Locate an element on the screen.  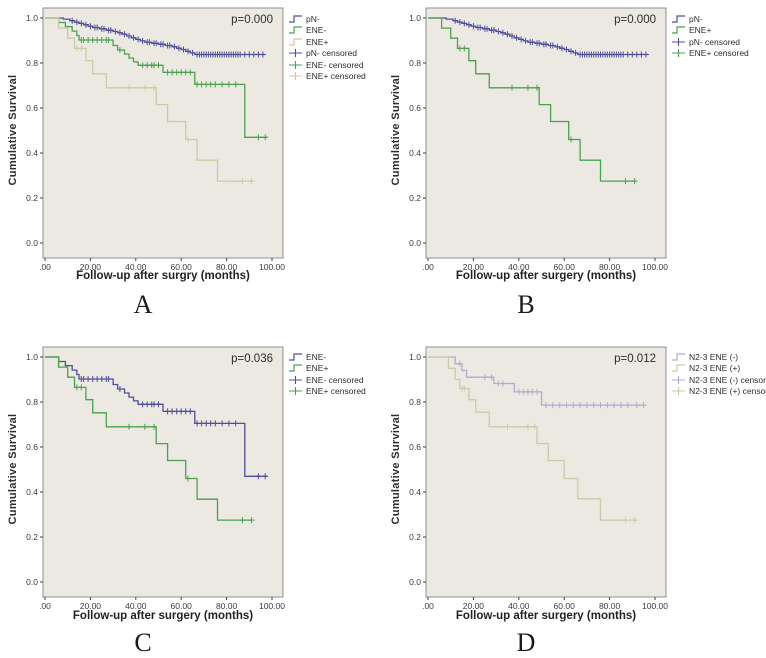
legend-label: ENE+ censored is located at coordinates (336, 391).